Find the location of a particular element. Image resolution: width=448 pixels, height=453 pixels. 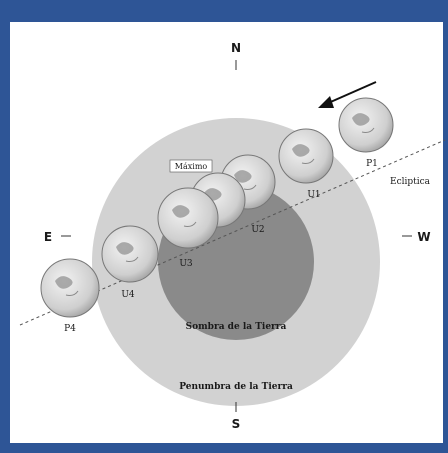

penumbra-label: Penumbra de la Tierra is located at coordinates (236, 387).